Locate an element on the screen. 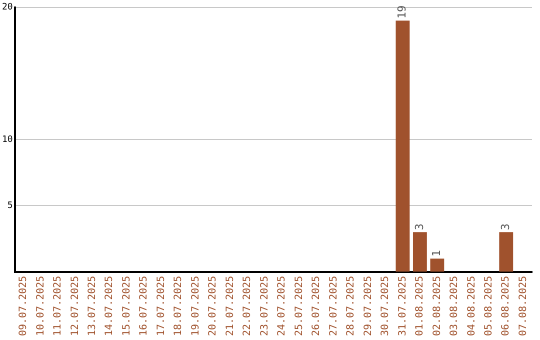 The width and height of the screenshot is (540, 340). x-tick-label: 10.07.2025 is located at coordinates (40, 306).